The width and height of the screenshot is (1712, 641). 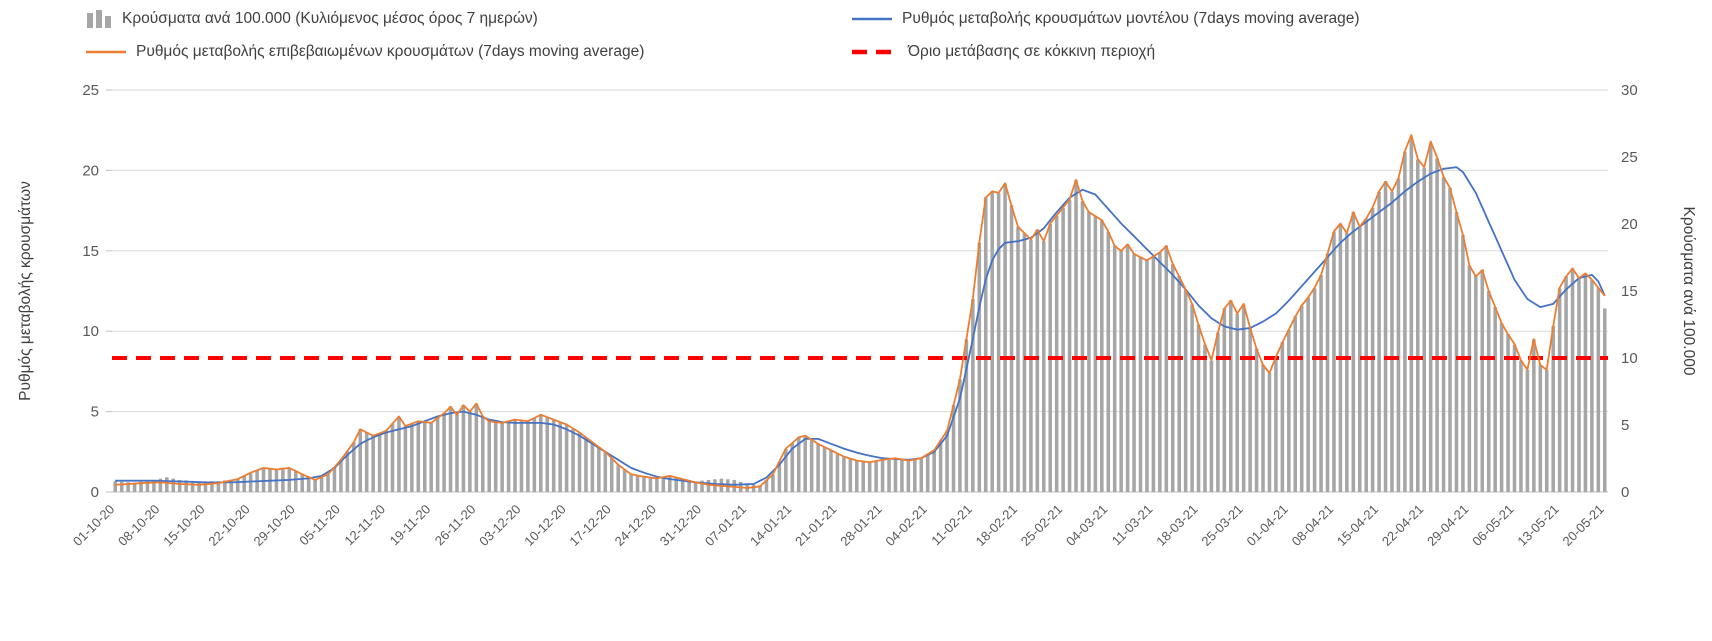 I want to click on svg-text: 26-11-20, so click(x=455, y=525).